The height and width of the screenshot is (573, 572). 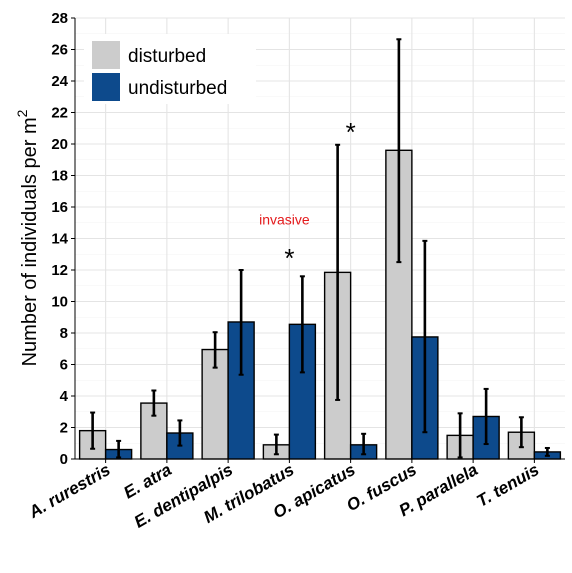 What do you see at coordinates (59, 176) in the screenshot?
I see `y-tick-label: 18` at bounding box center [59, 176].